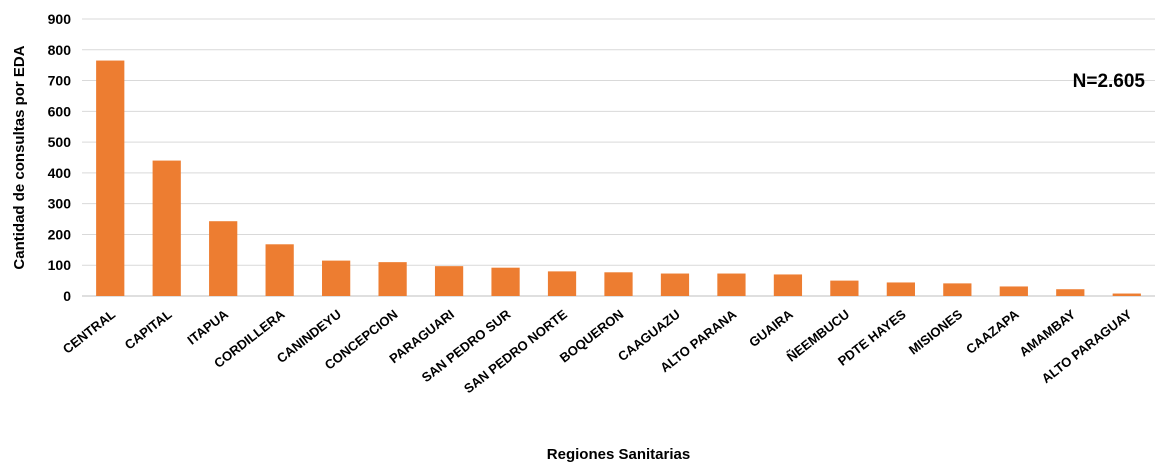 This screenshot has height=471, width=1164. I want to click on y-tick-label: 300, so click(60, 204).